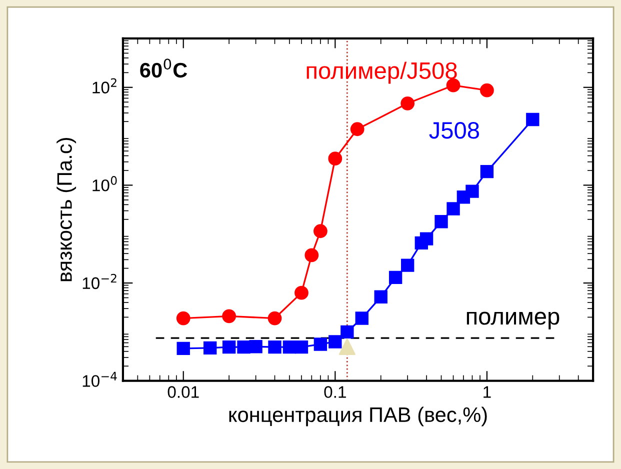 The height and width of the screenshot is (469, 621). I want to click on series-label: полимер/J508, so click(381, 73).